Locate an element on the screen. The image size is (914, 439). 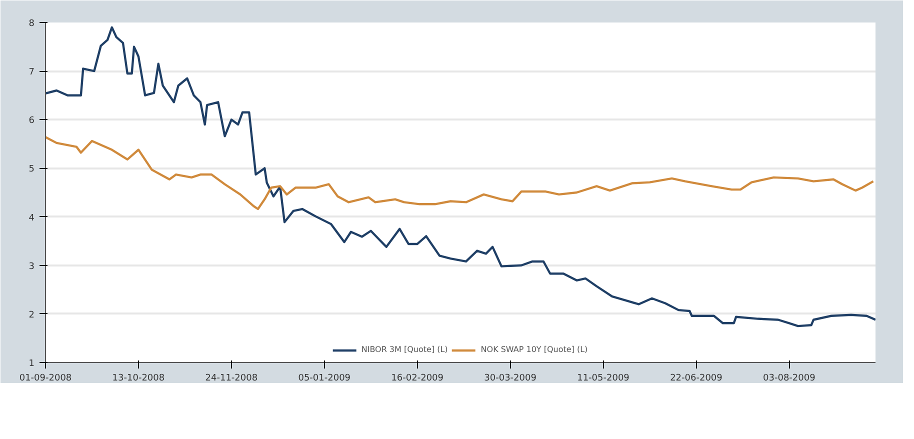
x-tick-label: 22-06-2009 is located at coordinates (696, 379).